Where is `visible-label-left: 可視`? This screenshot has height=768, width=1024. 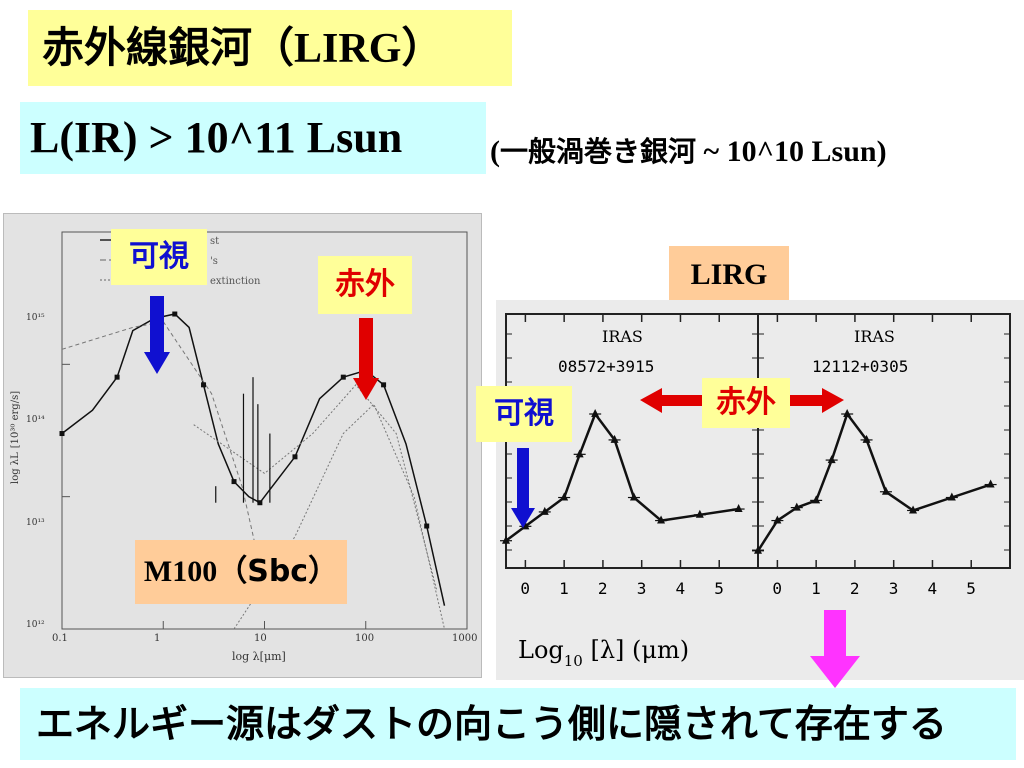 visible-label-left: 可視 is located at coordinates (159, 257).